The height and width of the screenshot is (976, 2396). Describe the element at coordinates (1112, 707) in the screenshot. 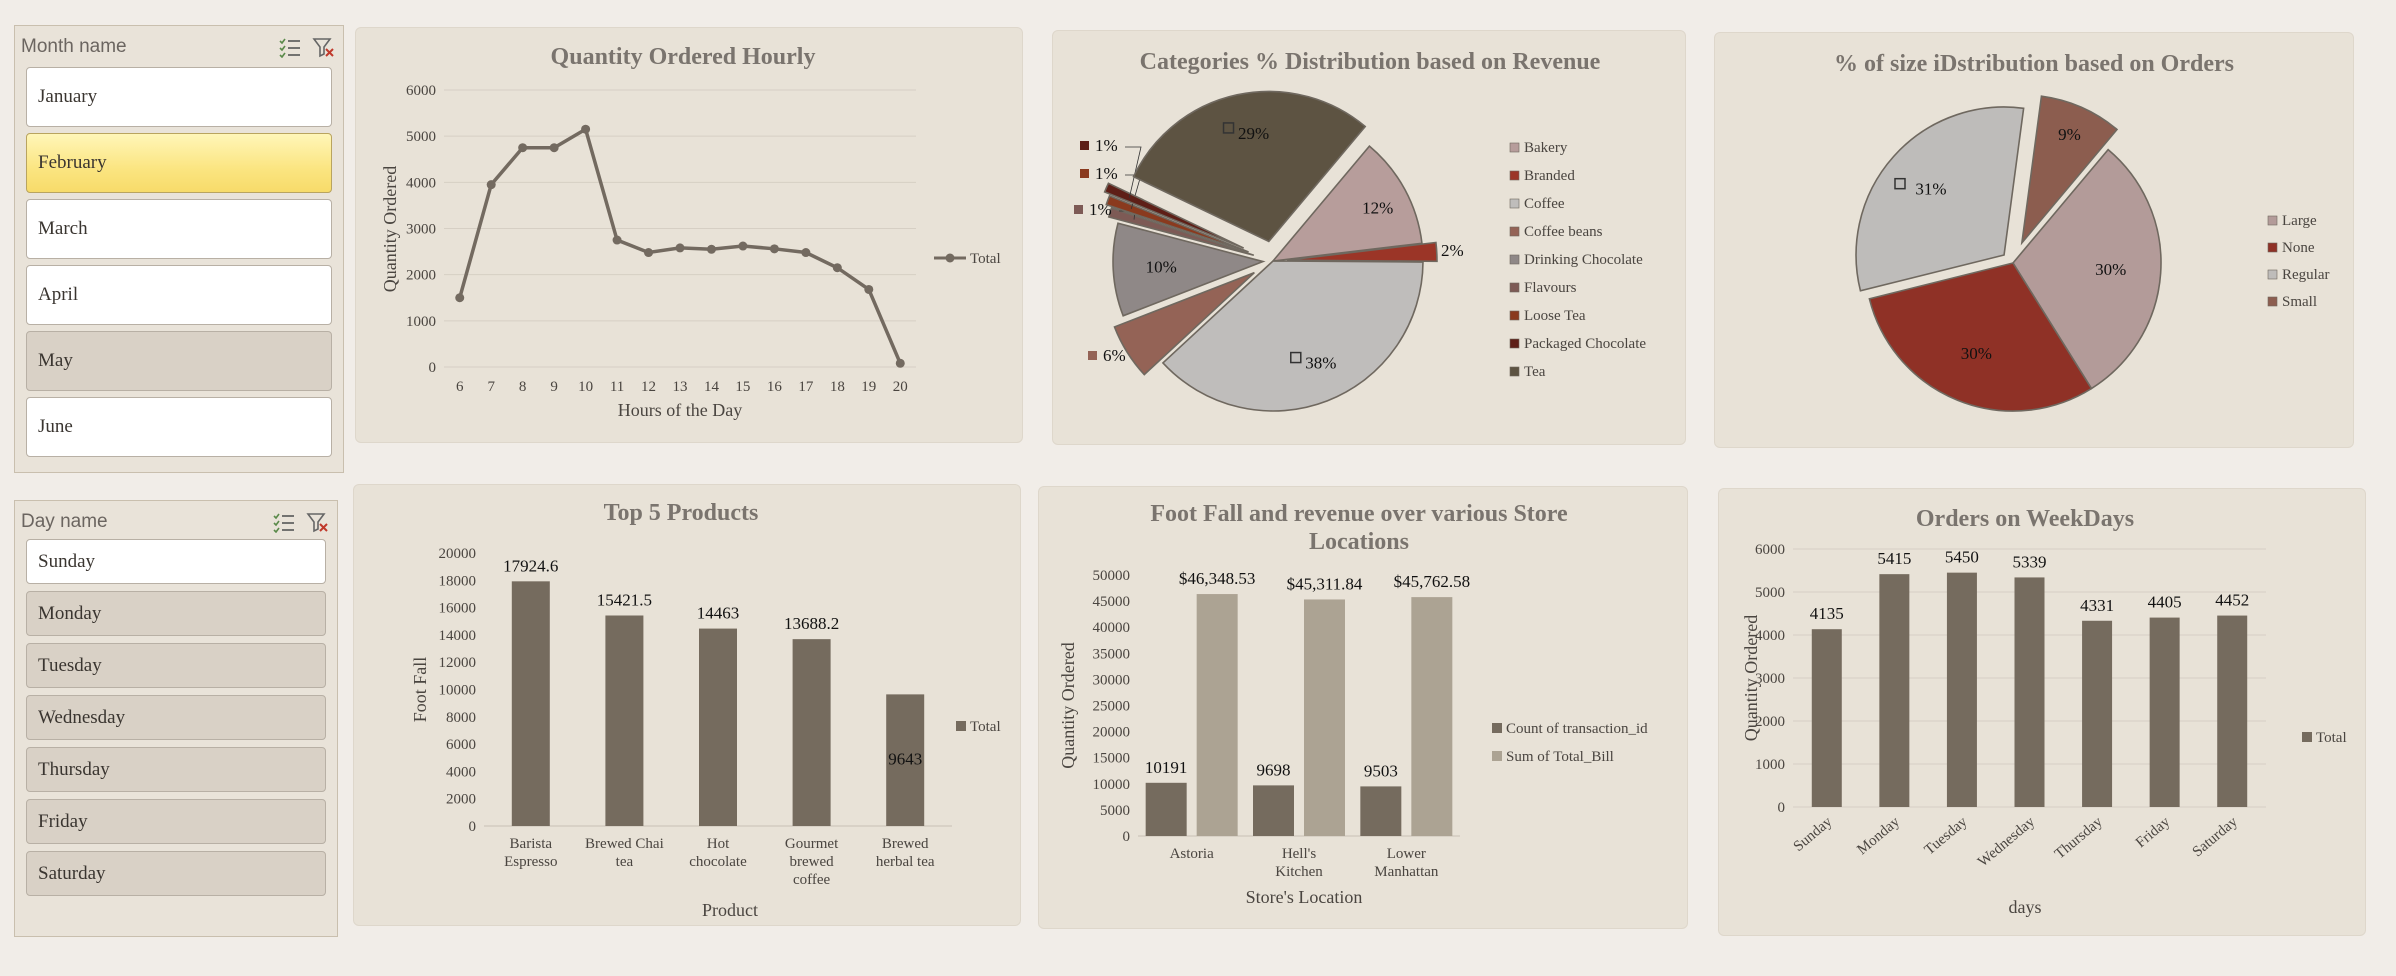

I see `y-tick-label: 25000` at that location.